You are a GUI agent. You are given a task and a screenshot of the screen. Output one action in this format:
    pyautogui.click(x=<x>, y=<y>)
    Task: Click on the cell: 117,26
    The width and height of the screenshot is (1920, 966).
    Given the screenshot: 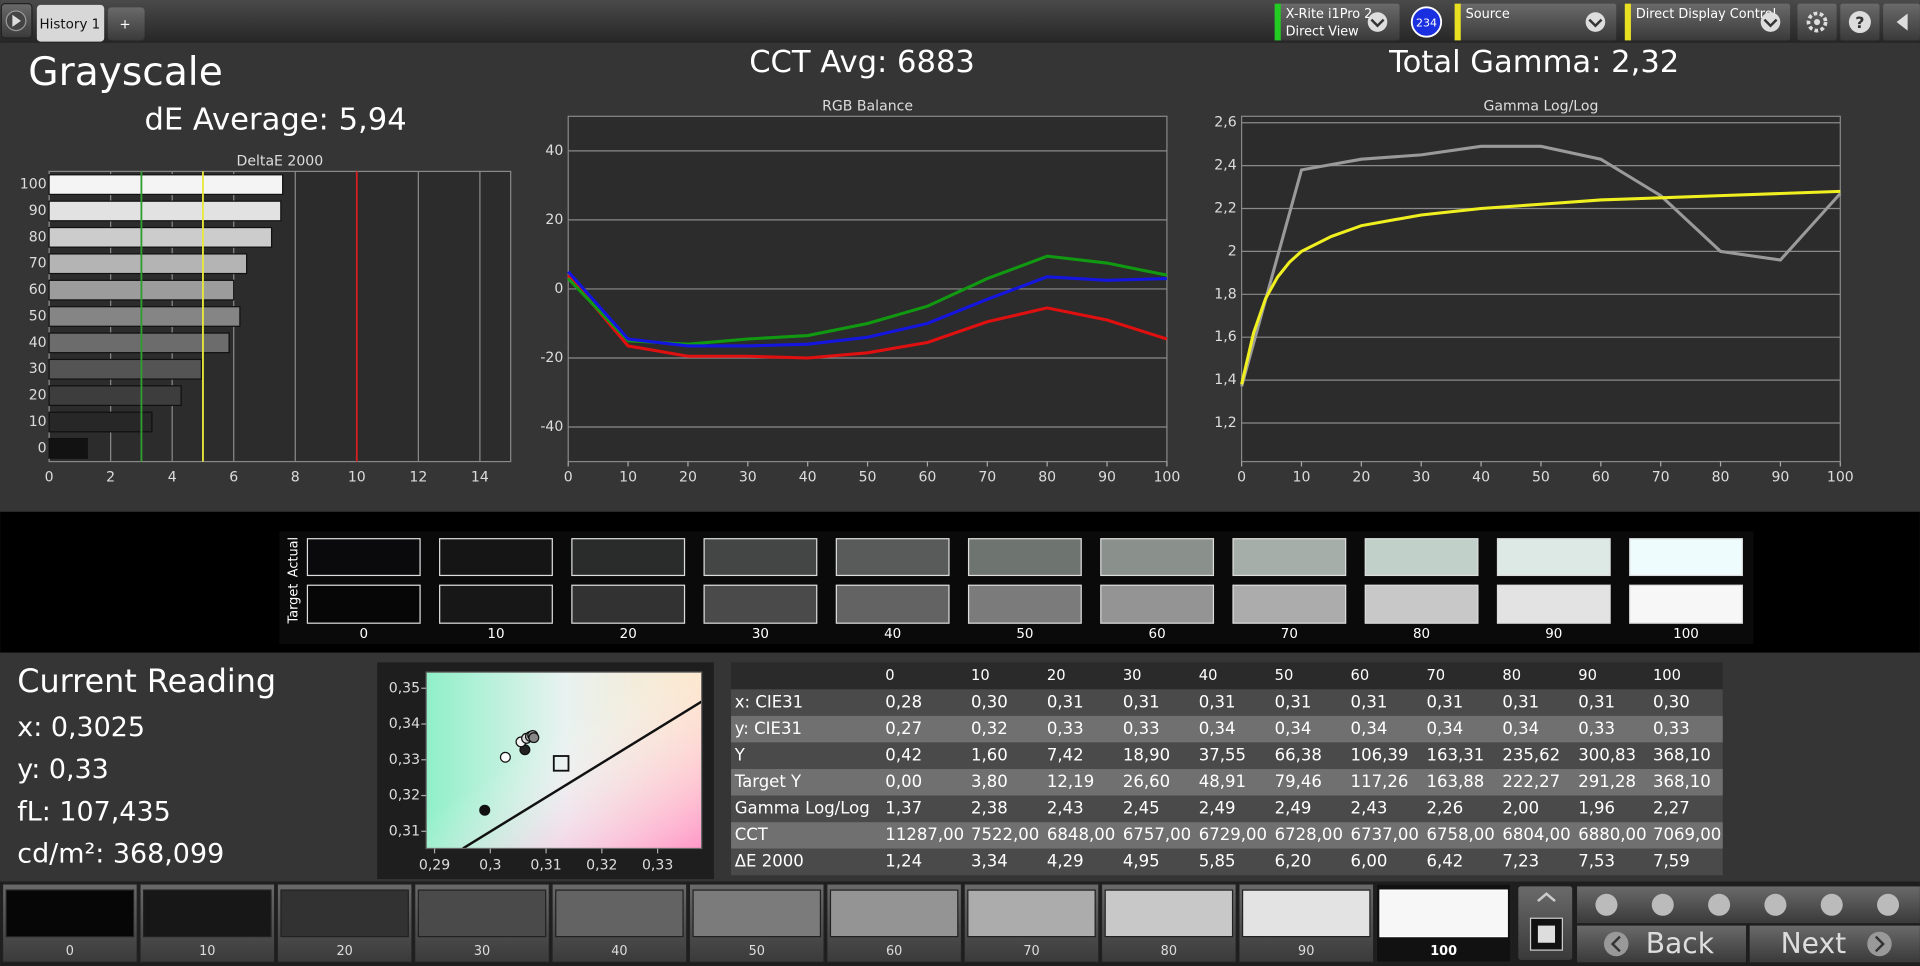 What is the action you would take?
    pyautogui.click(x=1380, y=781)
    